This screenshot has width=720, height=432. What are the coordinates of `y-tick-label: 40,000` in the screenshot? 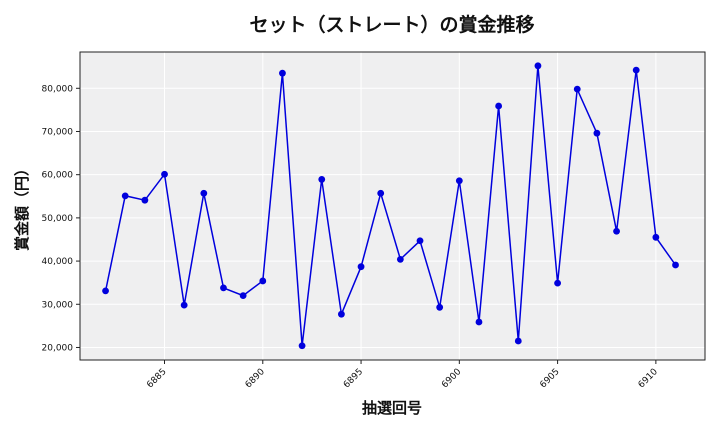 It's located at (58, 262).